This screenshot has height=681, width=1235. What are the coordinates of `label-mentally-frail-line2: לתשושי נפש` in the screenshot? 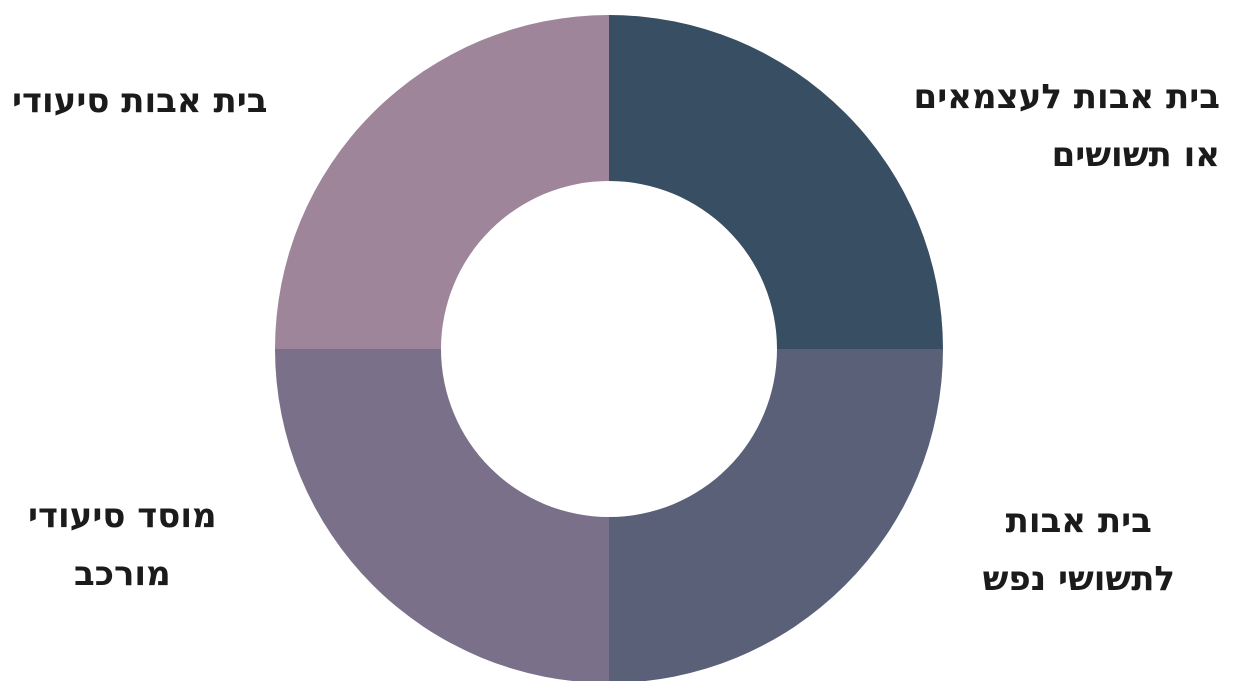 It's located at (1078, 579).